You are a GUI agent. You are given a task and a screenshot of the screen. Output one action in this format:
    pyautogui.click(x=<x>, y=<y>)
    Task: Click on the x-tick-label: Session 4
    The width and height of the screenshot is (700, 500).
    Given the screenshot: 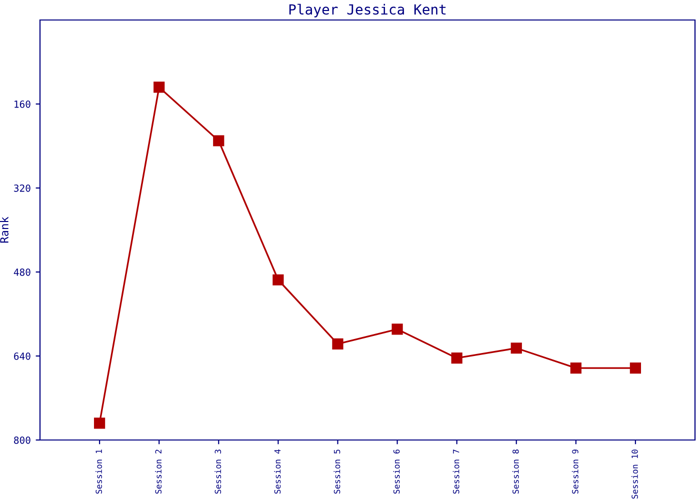 What is the action you would take?
    pyautogui.click(x=277, y=471)
    